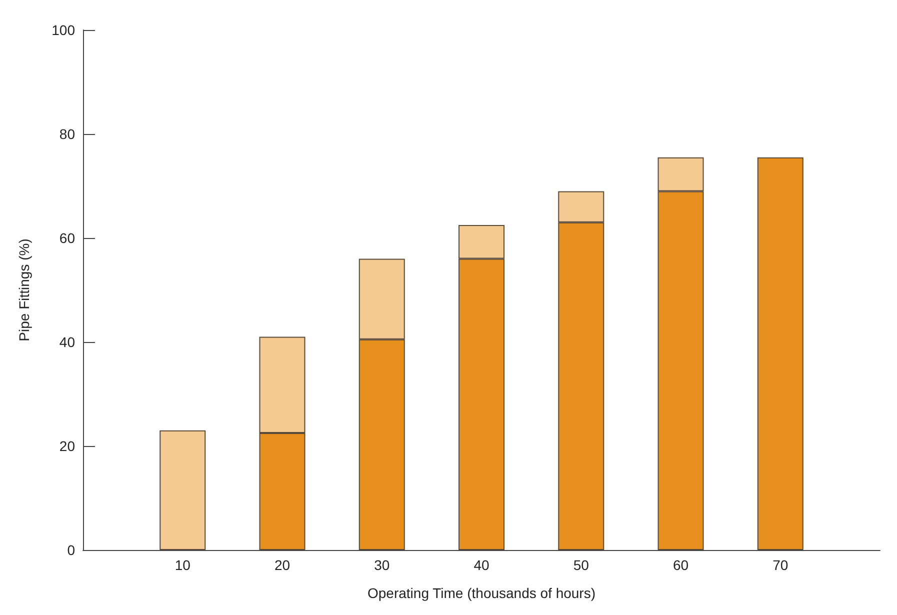 This screenshot has width=897, height=615. I want to click on y-tick-label: 80, so click(67, 134).